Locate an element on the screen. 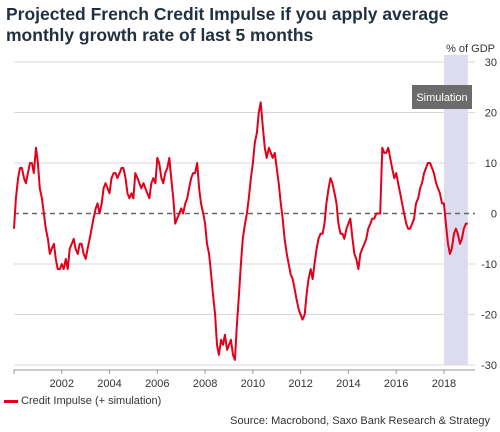 The height and width of the screenshot is (432, 500). simulation-band is located at coordinates (455, 210).